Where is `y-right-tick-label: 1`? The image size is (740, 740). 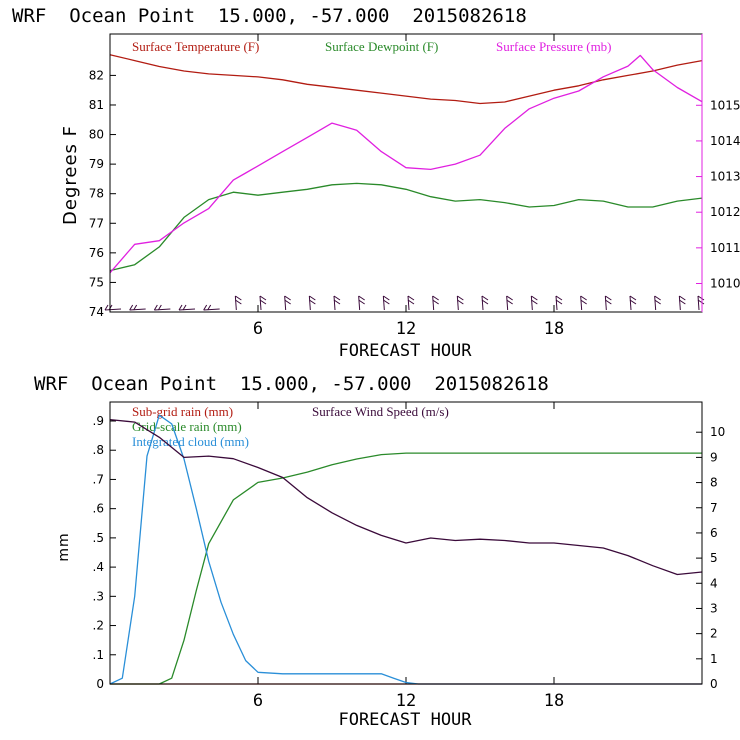 y-right-tick-label: 1 is located at coordinates (714, 659).